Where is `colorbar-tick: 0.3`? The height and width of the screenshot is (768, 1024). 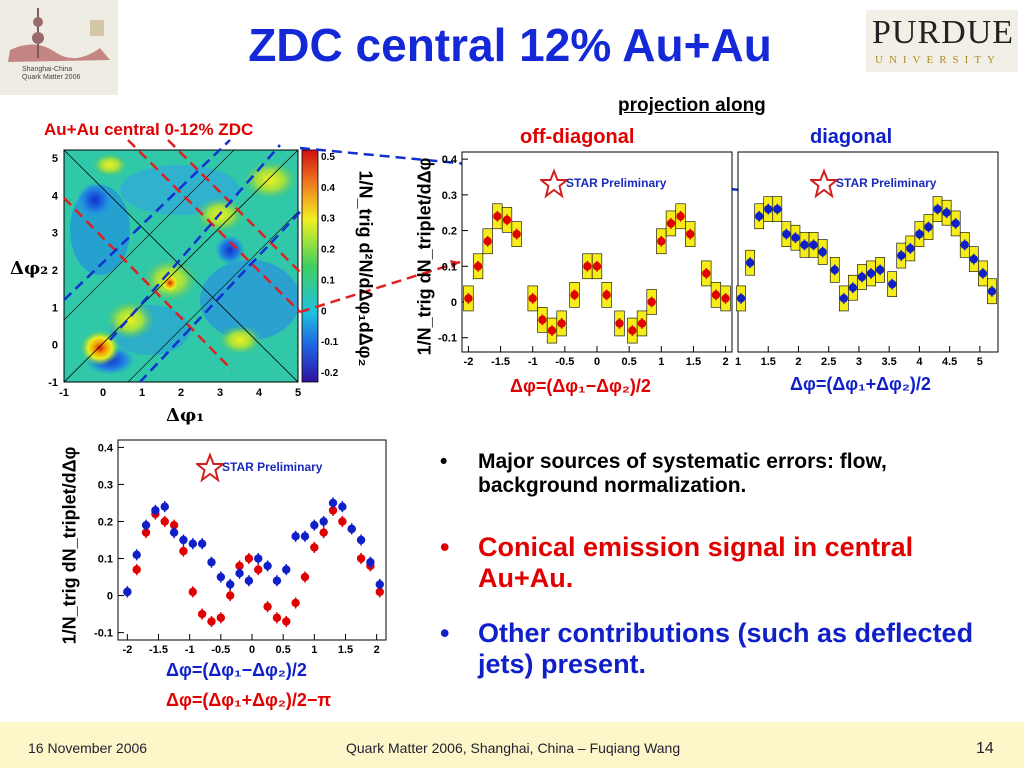
colorbar-tick: 0.3 is located at coordinates (328, 219).